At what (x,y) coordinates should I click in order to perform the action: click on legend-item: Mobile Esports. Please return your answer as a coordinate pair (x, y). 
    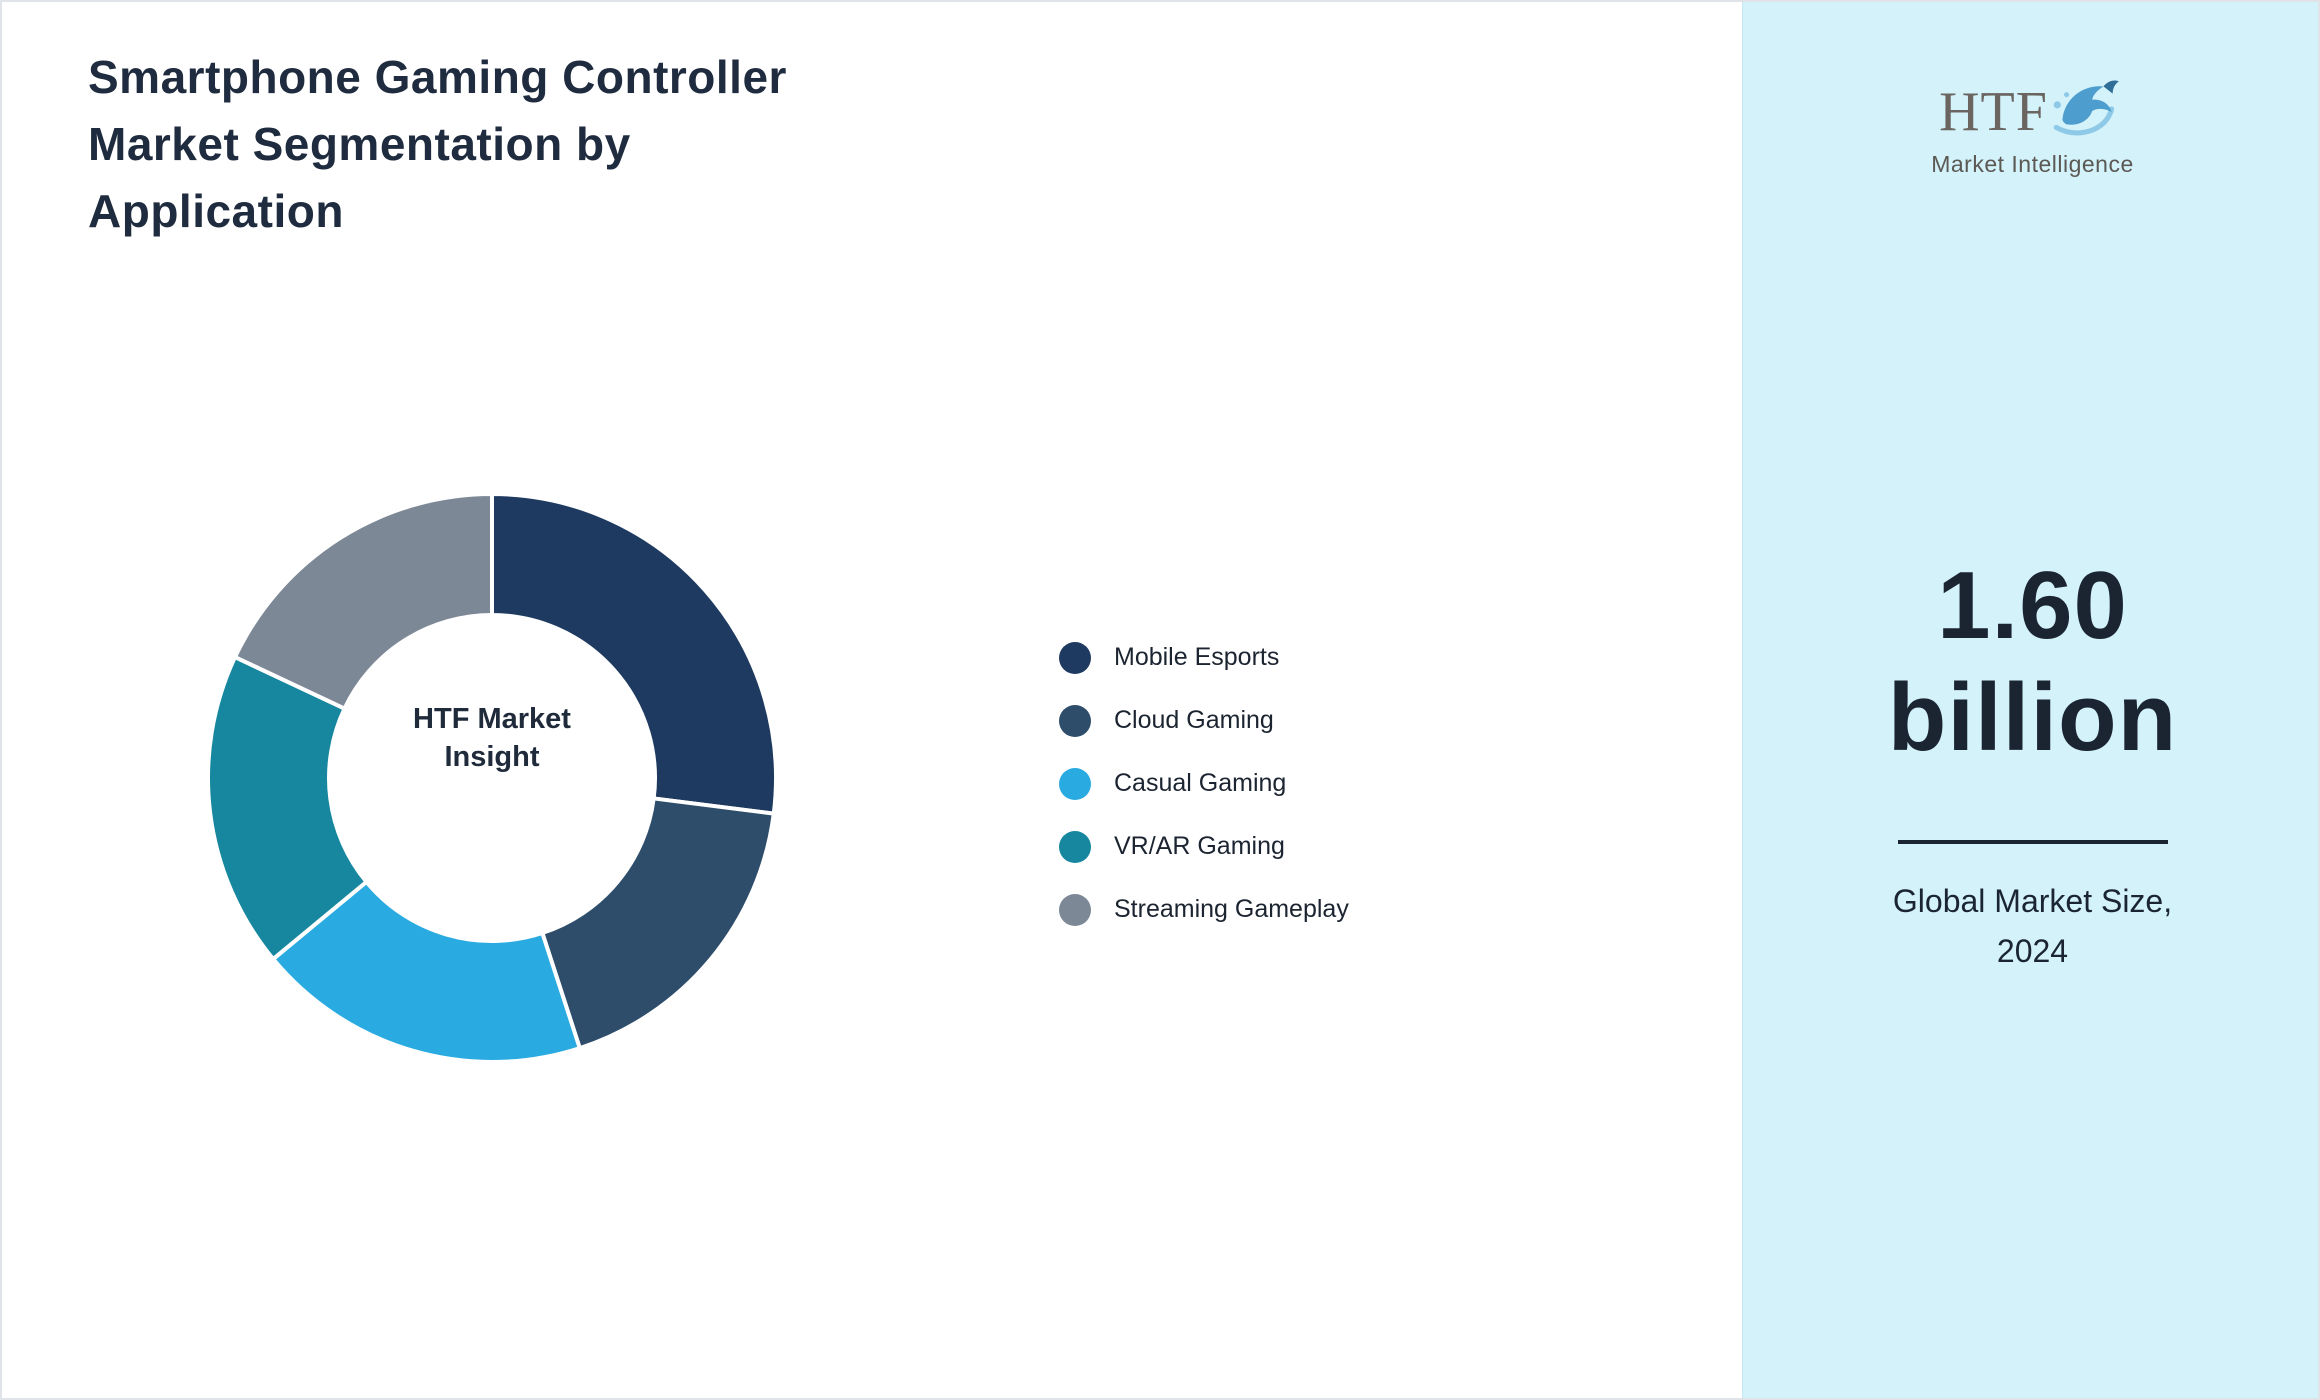
    Looking at the image, I should click on (1204, 657).